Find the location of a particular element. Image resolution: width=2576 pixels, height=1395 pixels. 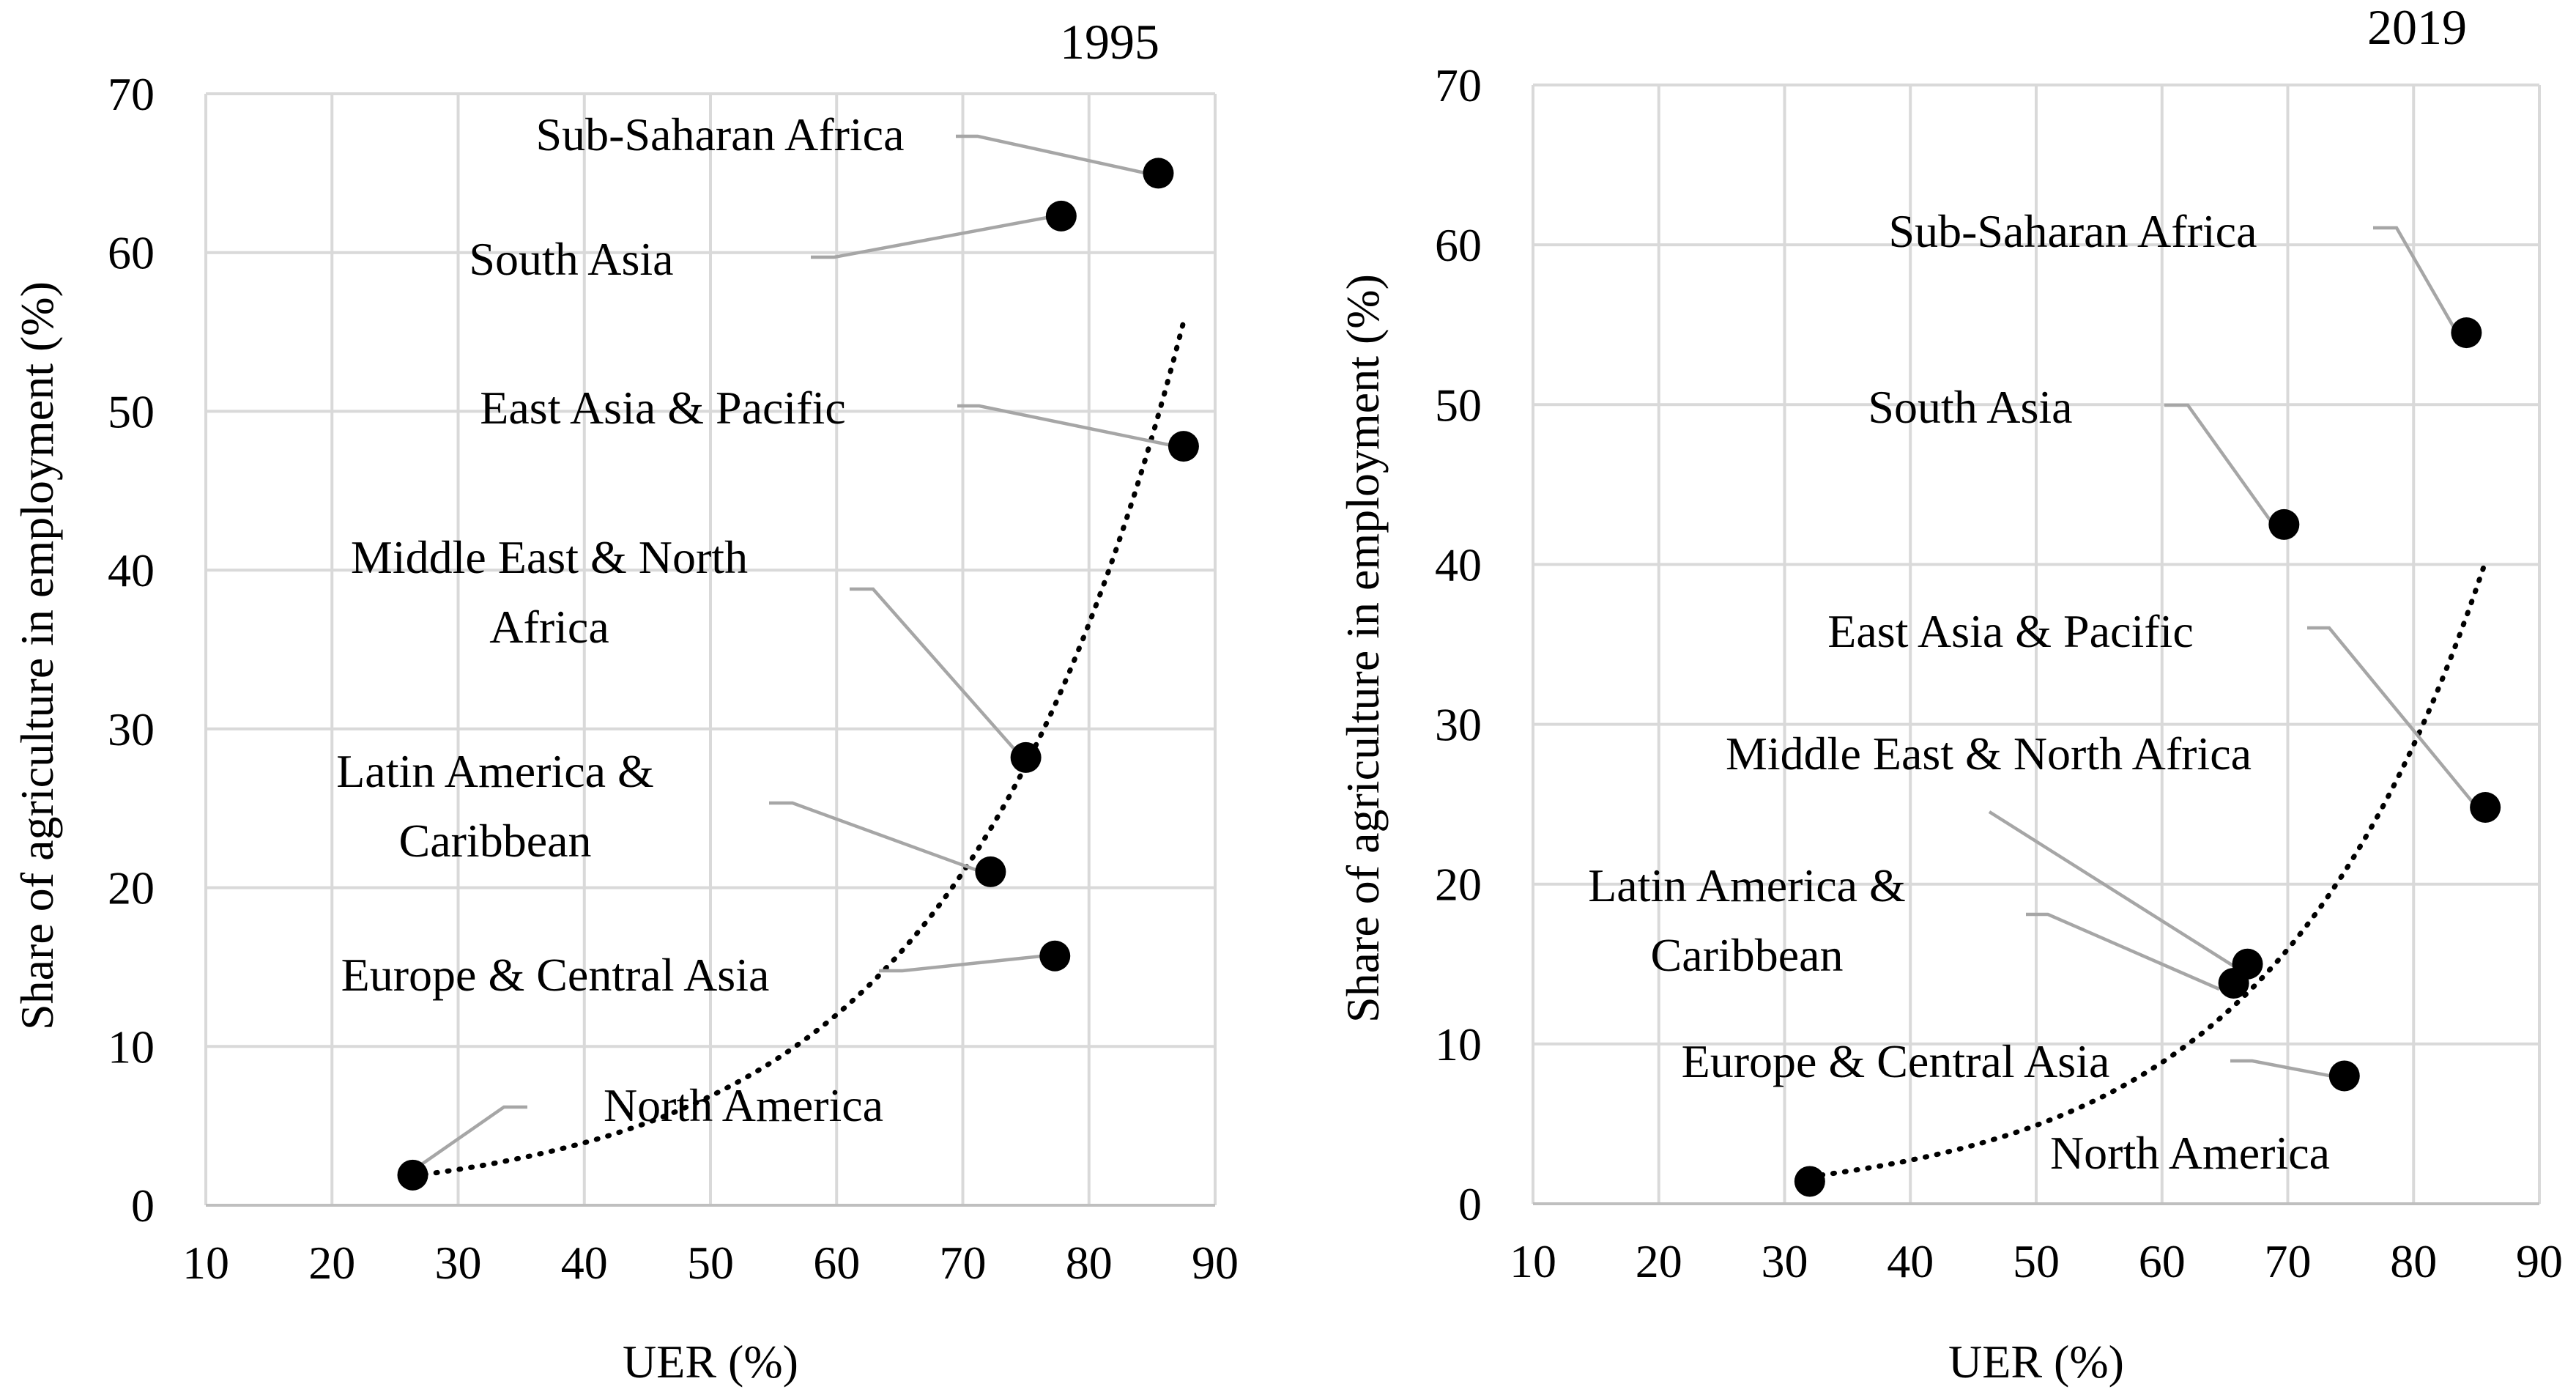

data-label-middle-east-and-north-africa: Middle East & North is located at coordinates (549, 557).